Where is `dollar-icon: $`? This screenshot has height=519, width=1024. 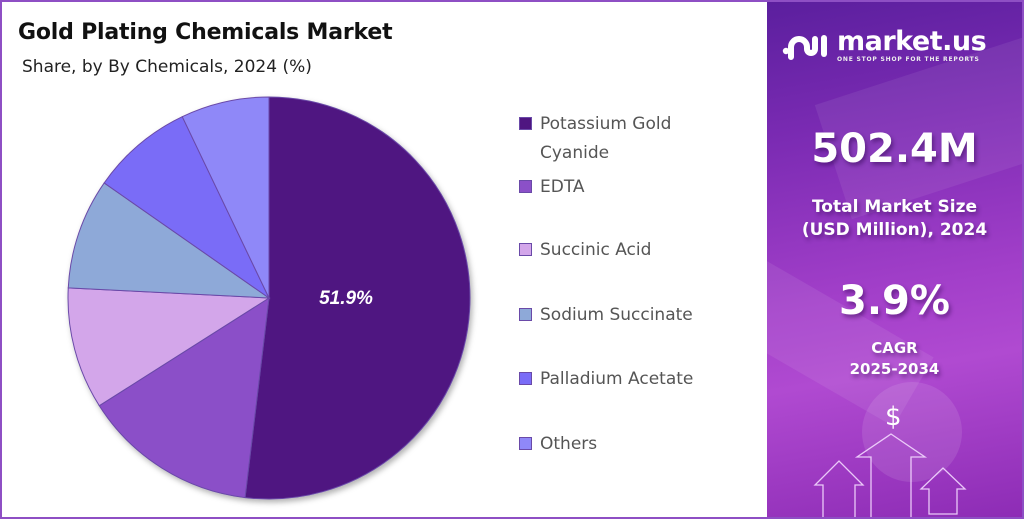 dollar-icon: $ is located at coordinates (893, 417).